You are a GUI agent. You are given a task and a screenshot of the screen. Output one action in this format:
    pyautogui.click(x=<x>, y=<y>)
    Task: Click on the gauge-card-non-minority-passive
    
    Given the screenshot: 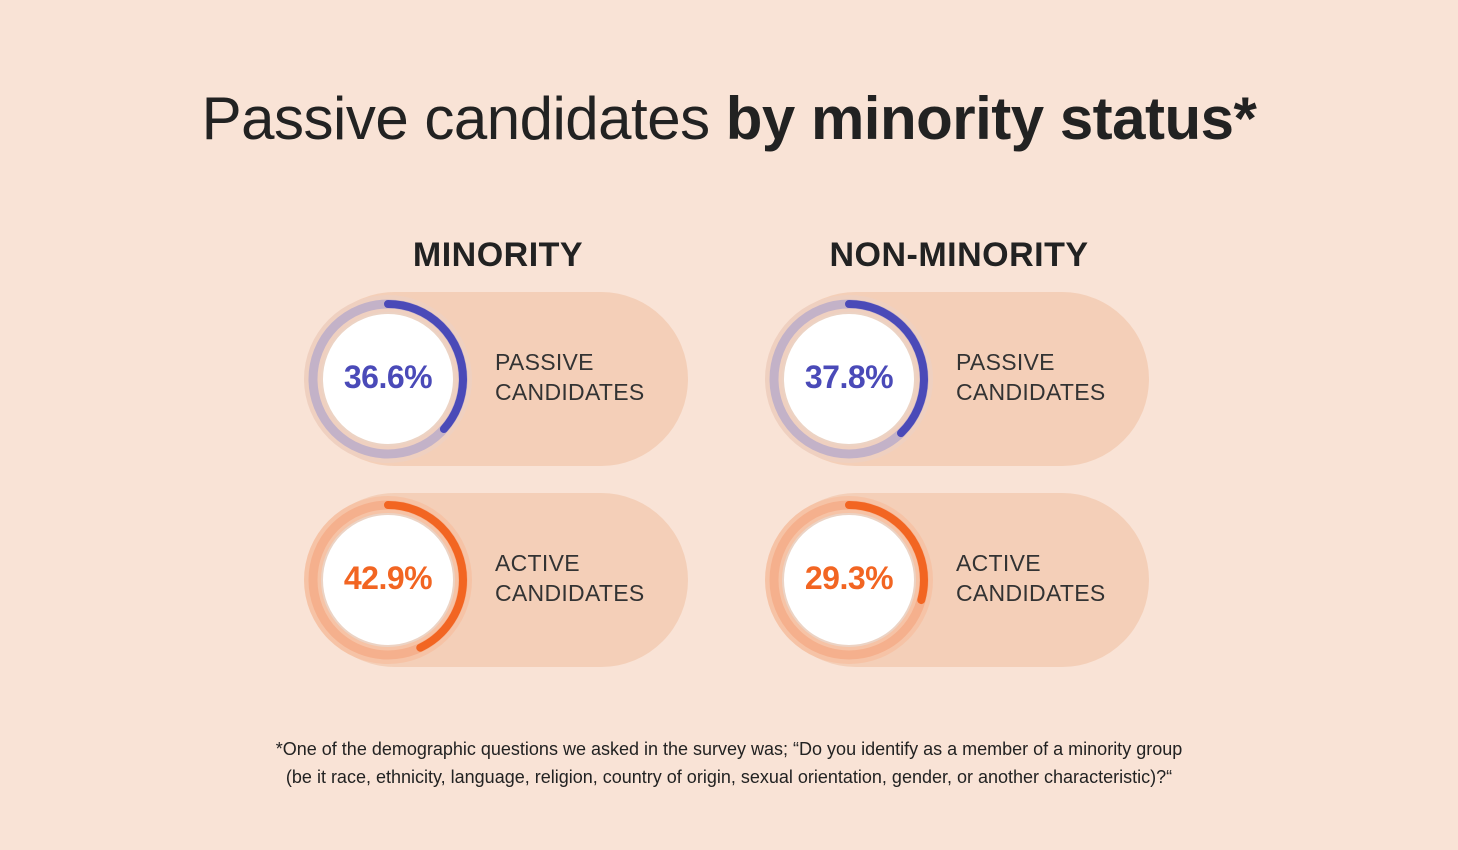 What is the action you would take?
    pyautogui.click(x=957, y=379)
    